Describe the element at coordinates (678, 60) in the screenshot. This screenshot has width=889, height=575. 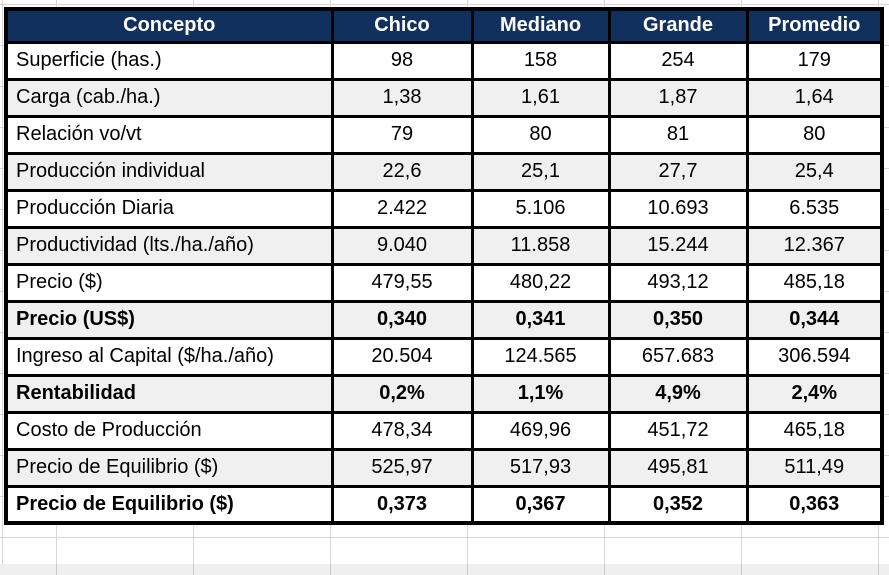
I see `cell-value: 254` at that location.